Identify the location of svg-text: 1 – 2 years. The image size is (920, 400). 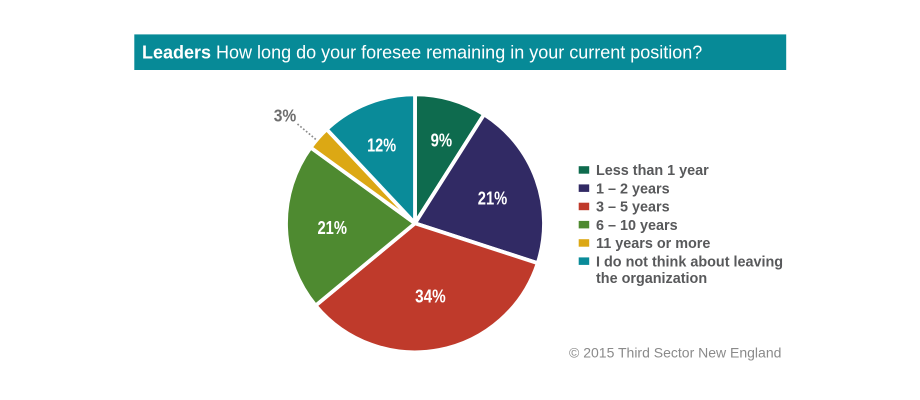
(633, 189).